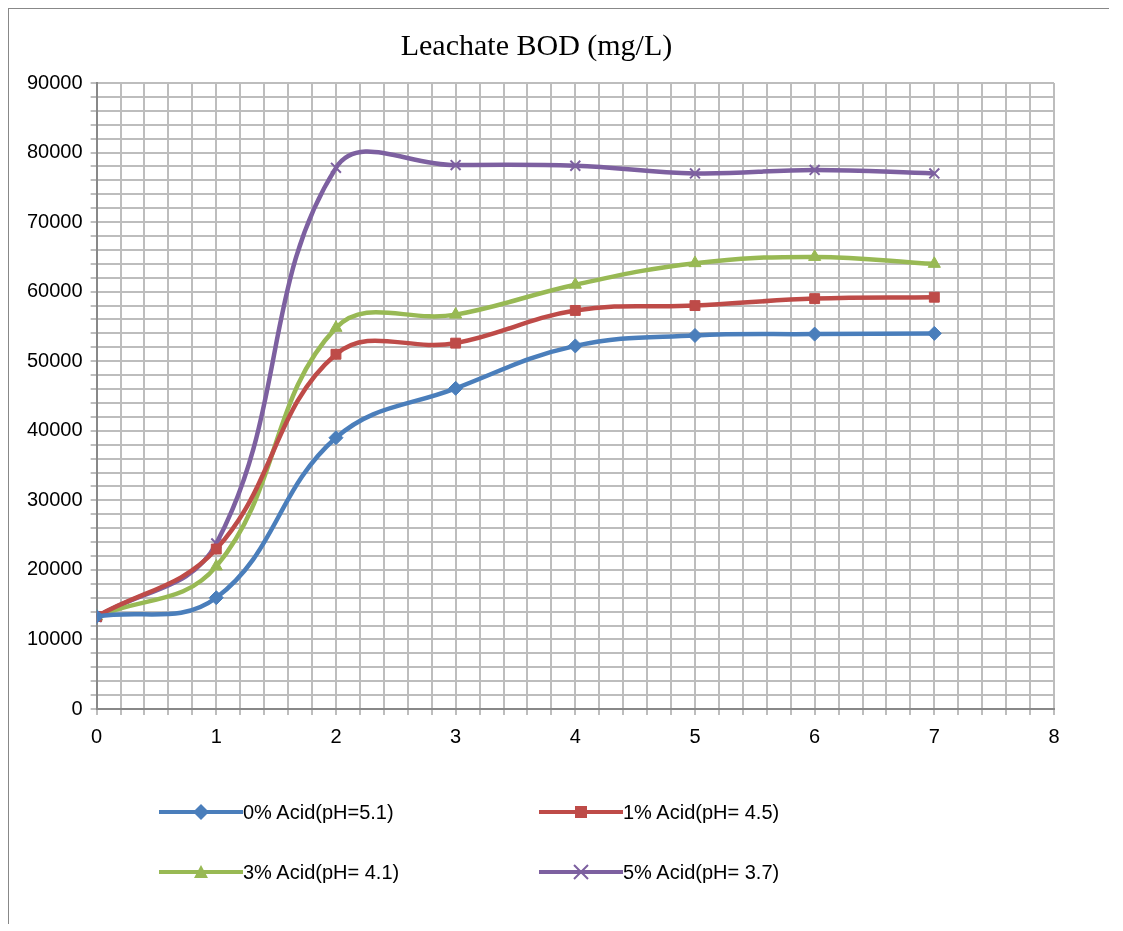 The image size is (1123, 931). What do you see at coordinates (54, 568) in the screenshot?
I see `y-tick-label: 20000` at bounding box center [54, 568].